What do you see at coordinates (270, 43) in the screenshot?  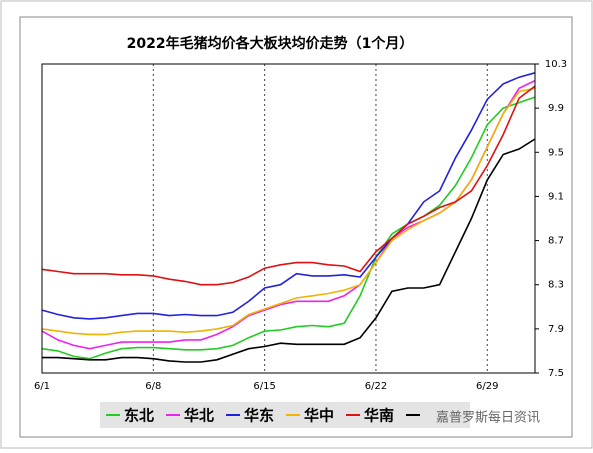 I see `chart-title: 2022年毛猪均价各大板块均价走势（1个月）` at bounding box center [270, 43].